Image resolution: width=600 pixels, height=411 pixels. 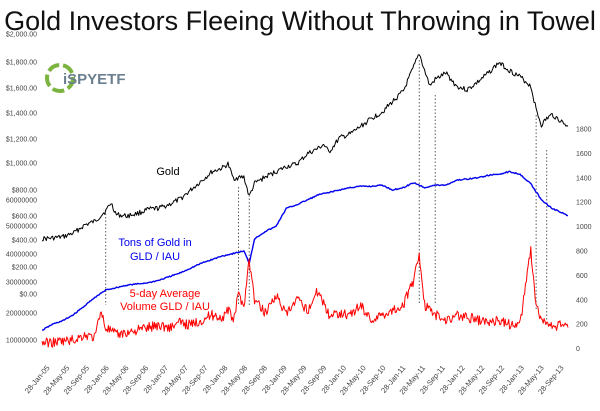 What do you see at coordinates (584, 130) in the screenshot?
I see `tons-axis-tick: 1800` at bounding box center [584, 130].